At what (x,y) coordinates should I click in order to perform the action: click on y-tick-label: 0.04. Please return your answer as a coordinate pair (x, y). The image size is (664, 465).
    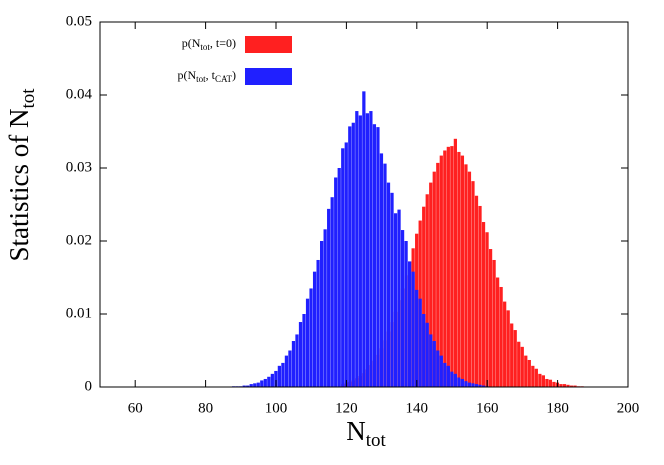
    Looking at the image, I should click on (79, 94).